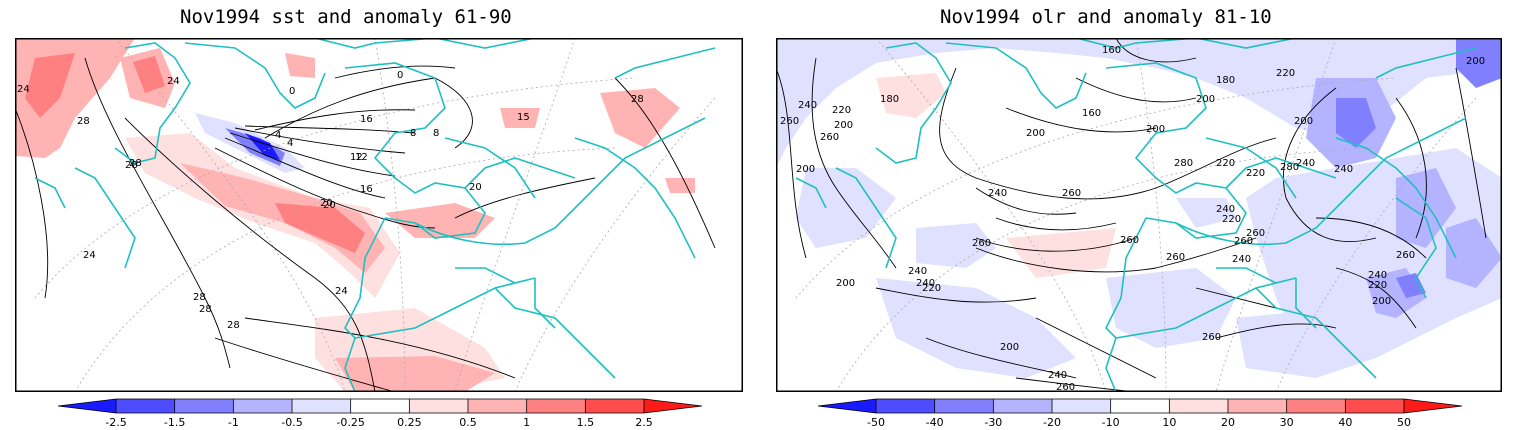 The image size is (1520, 430). What do you see at coordinates (526, 422) in the screenshot?
I see `colorbar-tick-label: 1` at bounding box center [526, 422].